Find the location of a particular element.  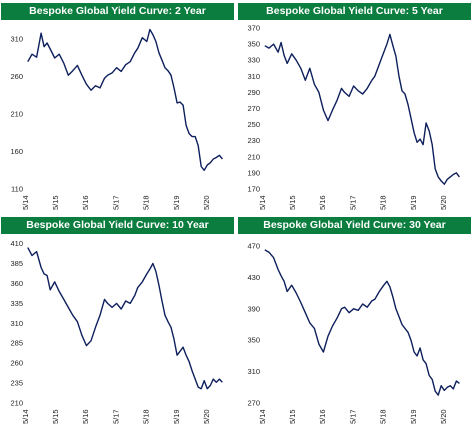

y-tick-label: 160 is located at coordinates (16, 151).